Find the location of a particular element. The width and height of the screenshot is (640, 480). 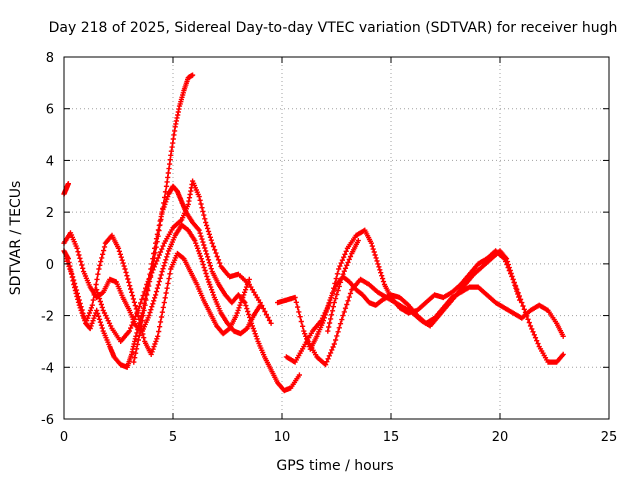

y-tick-labels: -6 -4 -2 0 2 4 6 8 is located at coordinates (47, 239).